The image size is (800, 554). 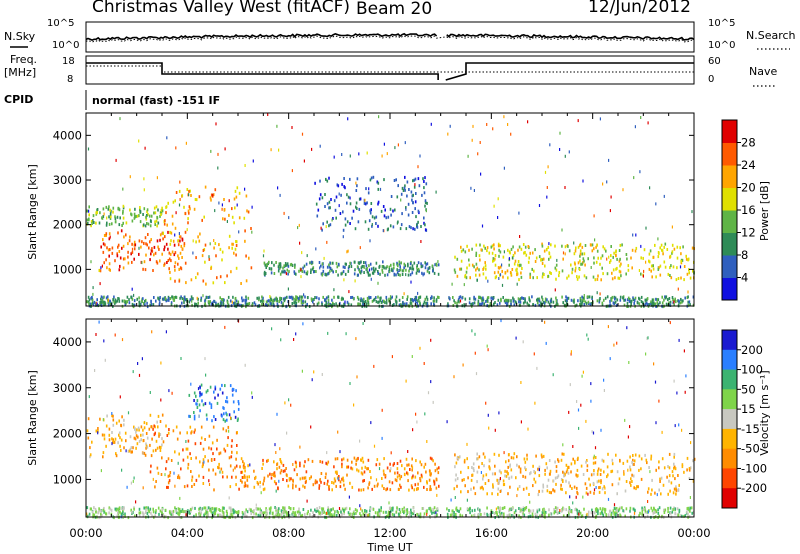 I want to click on freq-unit-label: [MHz], so click(x=20, y=72).